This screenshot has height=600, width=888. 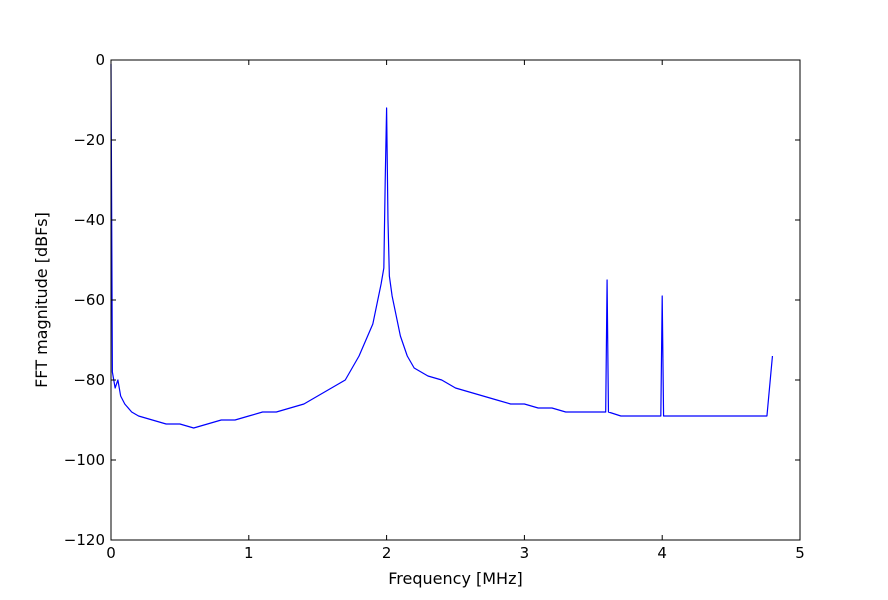 I want to click on x-tick-label: 5, so click(x=800, y=553).